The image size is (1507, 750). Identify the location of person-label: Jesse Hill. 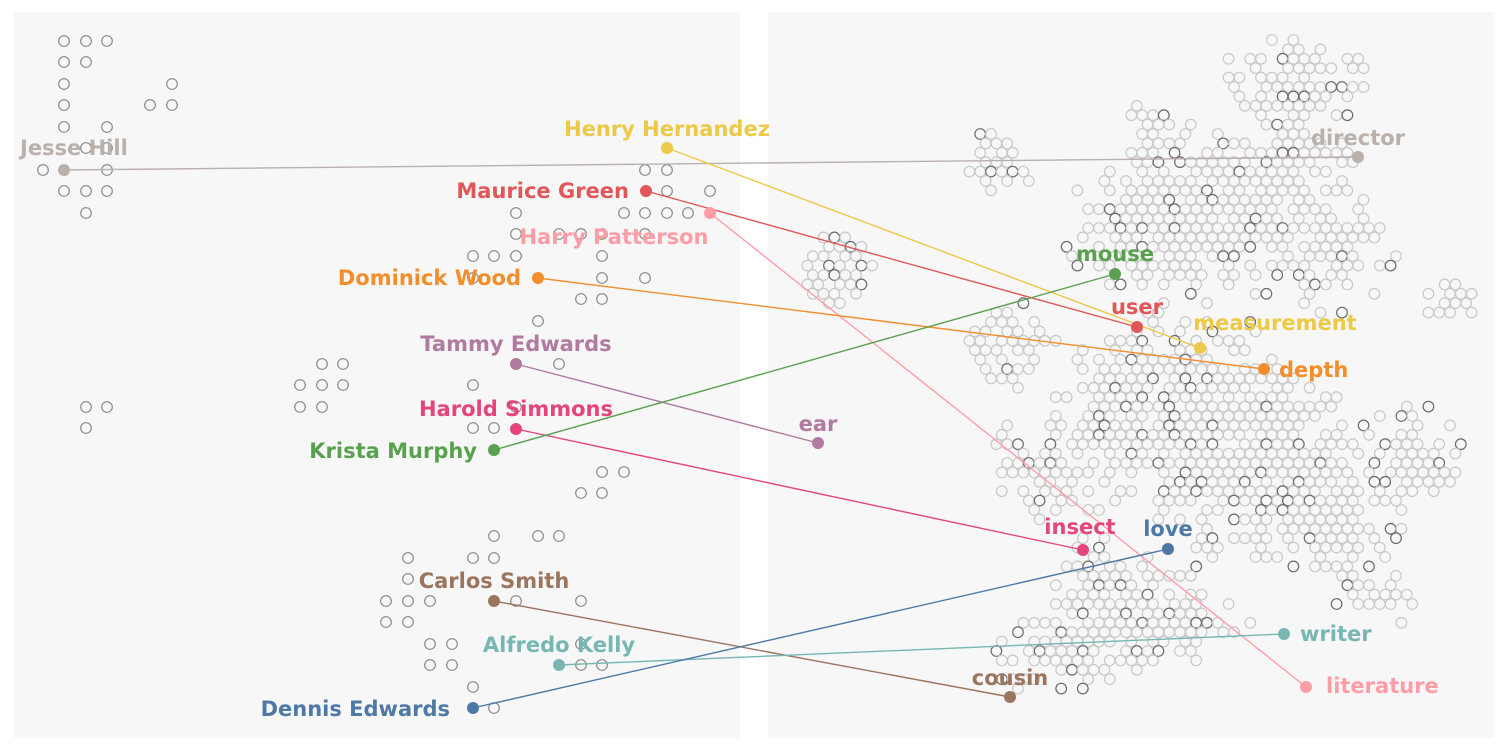
(73, 148).